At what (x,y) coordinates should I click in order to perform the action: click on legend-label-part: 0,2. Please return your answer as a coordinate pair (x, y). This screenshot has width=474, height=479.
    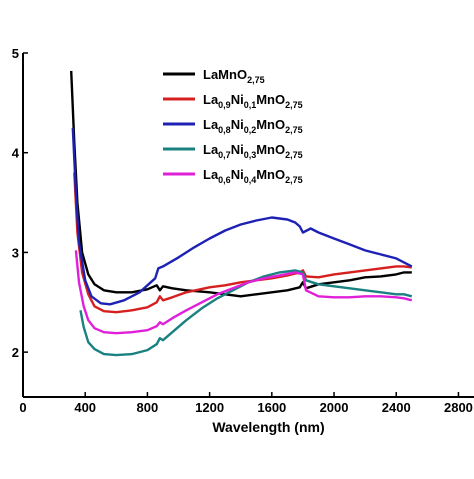
    Looking at the image, I should click on (250, 130).